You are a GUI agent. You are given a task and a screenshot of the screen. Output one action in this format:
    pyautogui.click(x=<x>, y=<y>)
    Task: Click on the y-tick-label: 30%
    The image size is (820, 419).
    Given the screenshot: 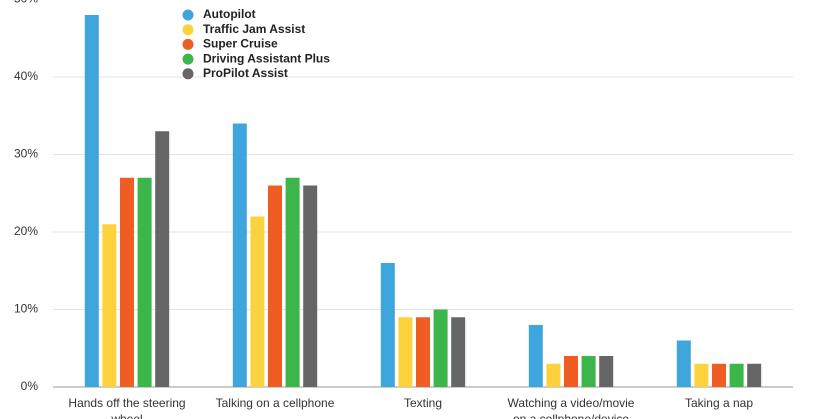 What is the action you would take?
    pyautogui.click(x=26, y=154)
    